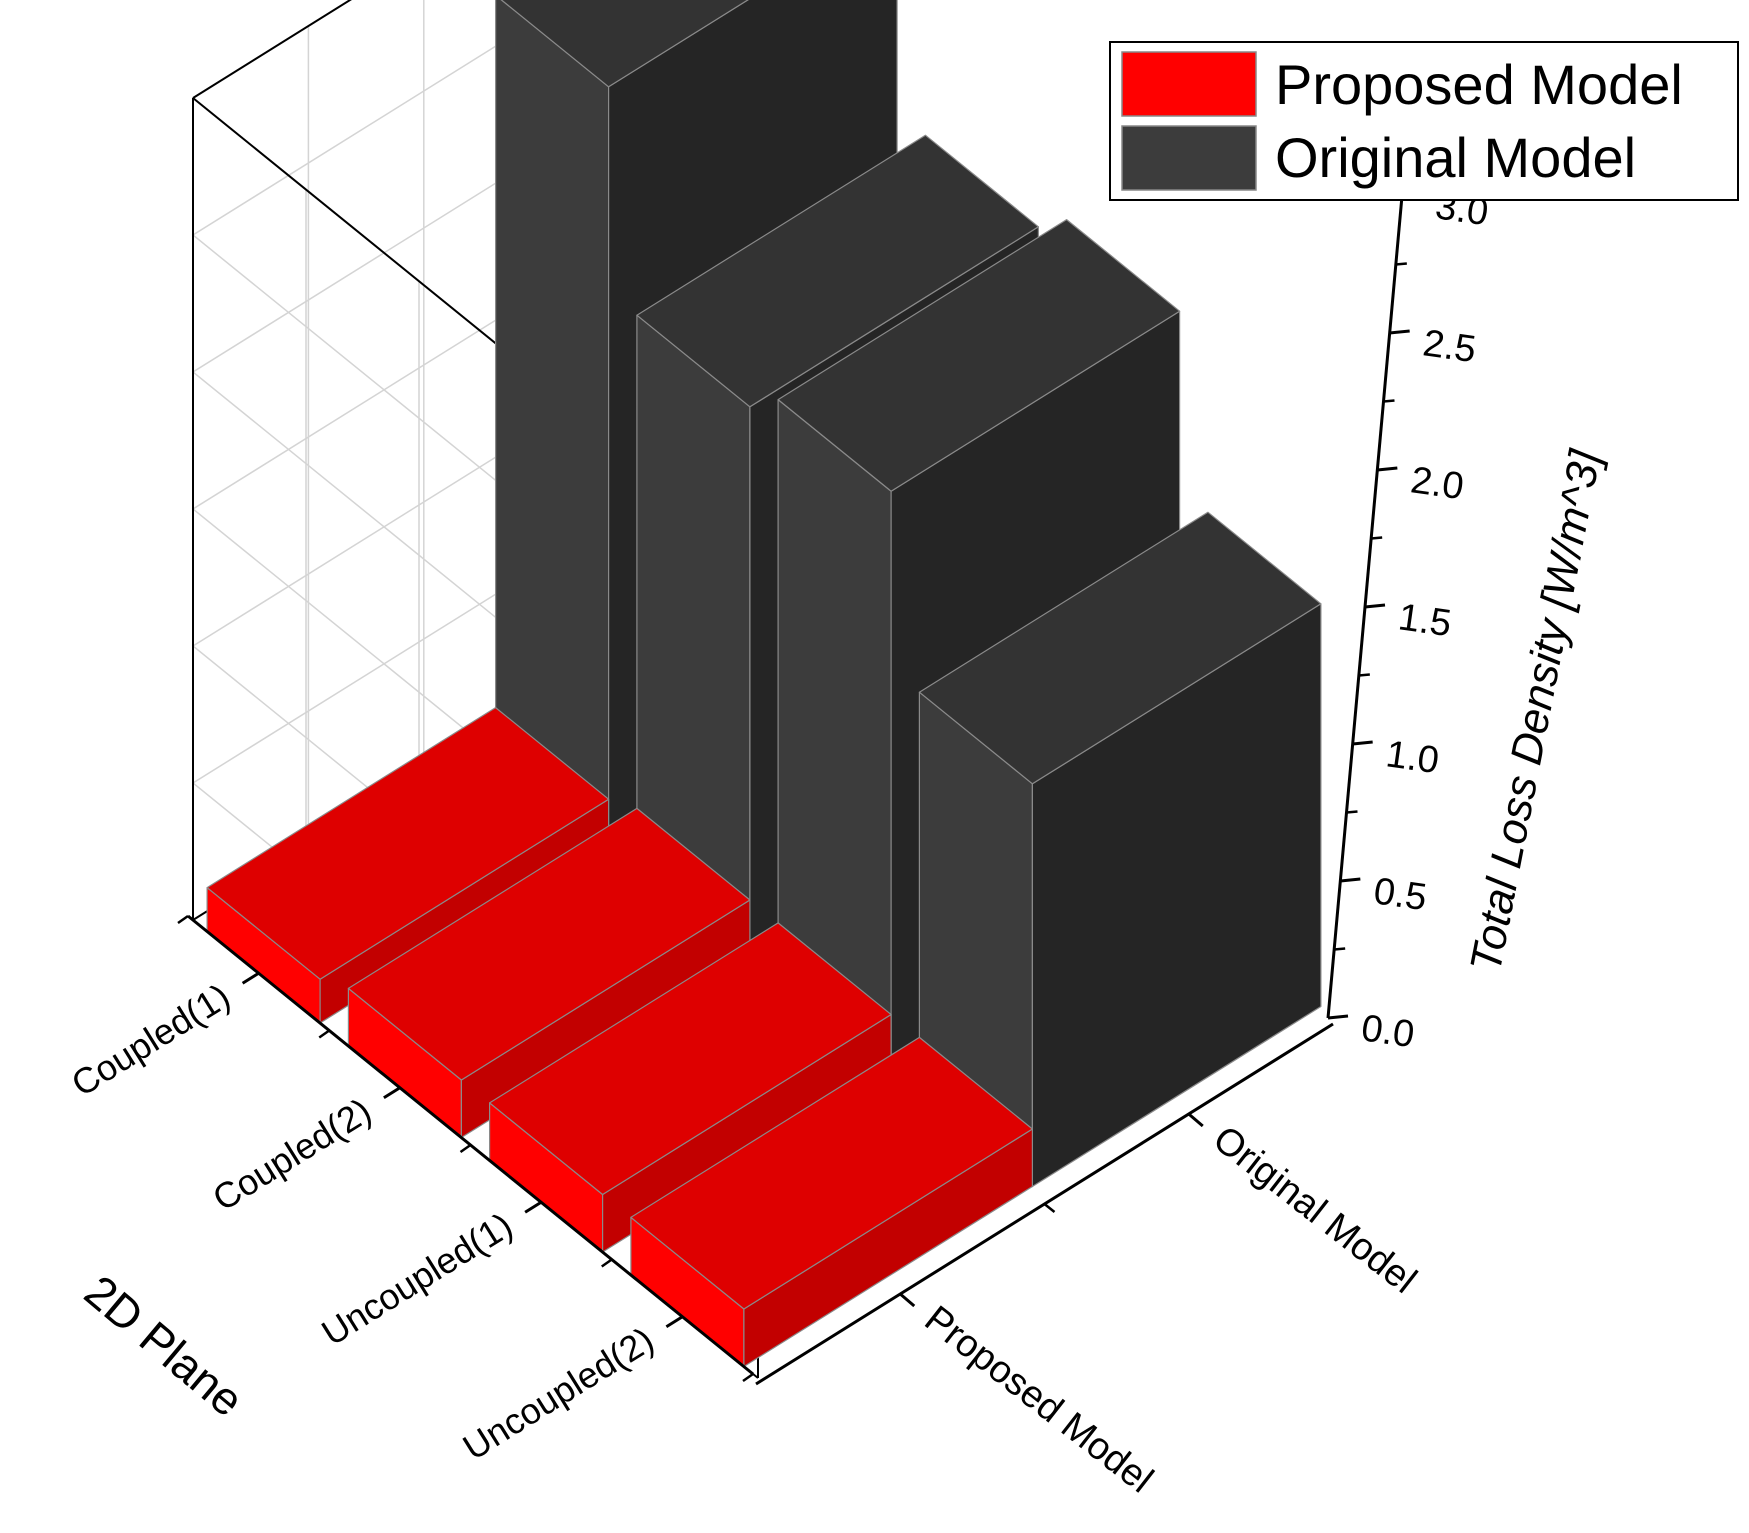  Describe the element at coordinates (1479, 84) in the screenshot. I see `legend-label-proposed: Proposed Model` at that location.